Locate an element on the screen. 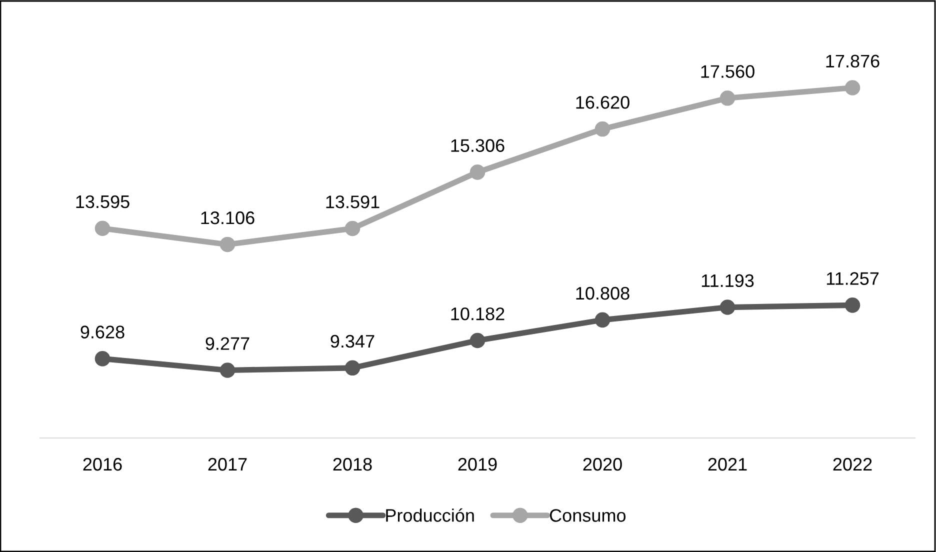  data-label: 9.628 is located at coordinates (102, 332).